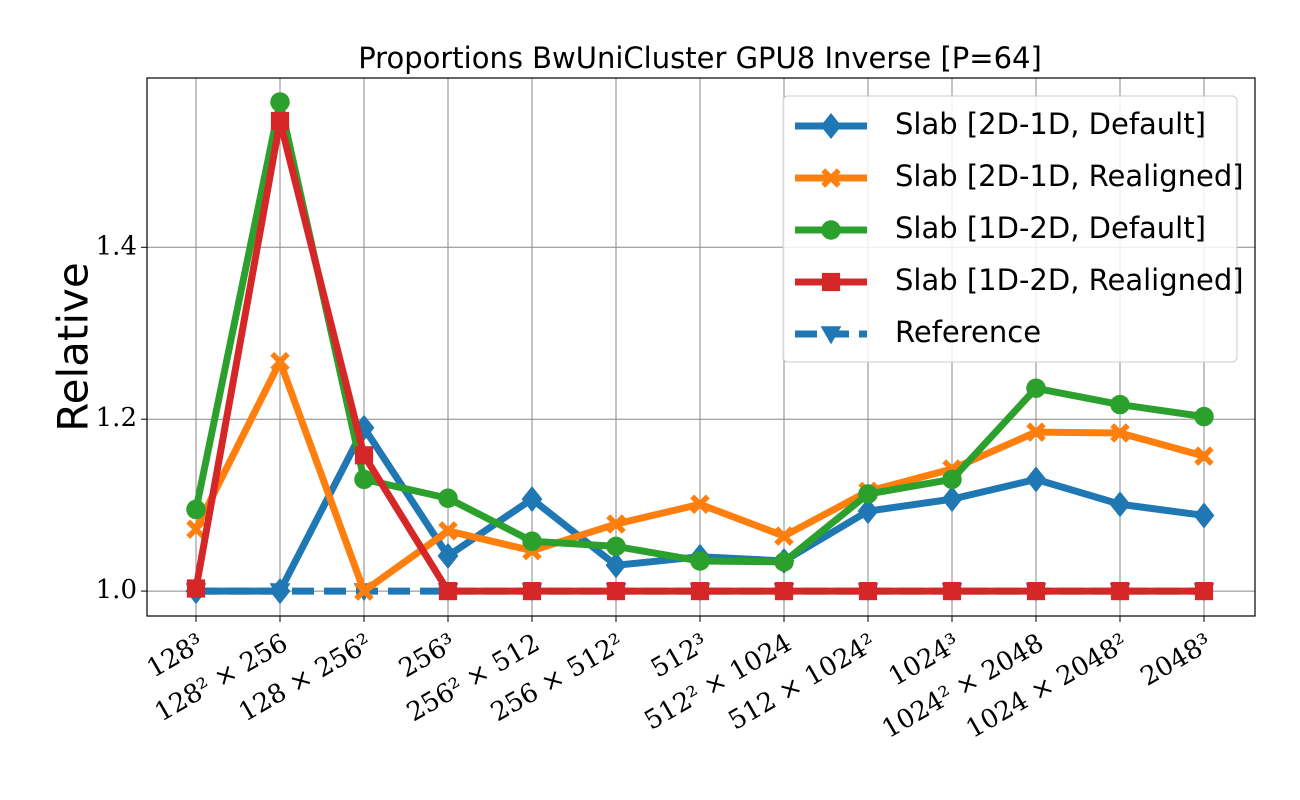 The height and width of the screenshot is (800, 1300). I want to click on legend-label: Slab [2D-1D, Default], so click(1050, 124).